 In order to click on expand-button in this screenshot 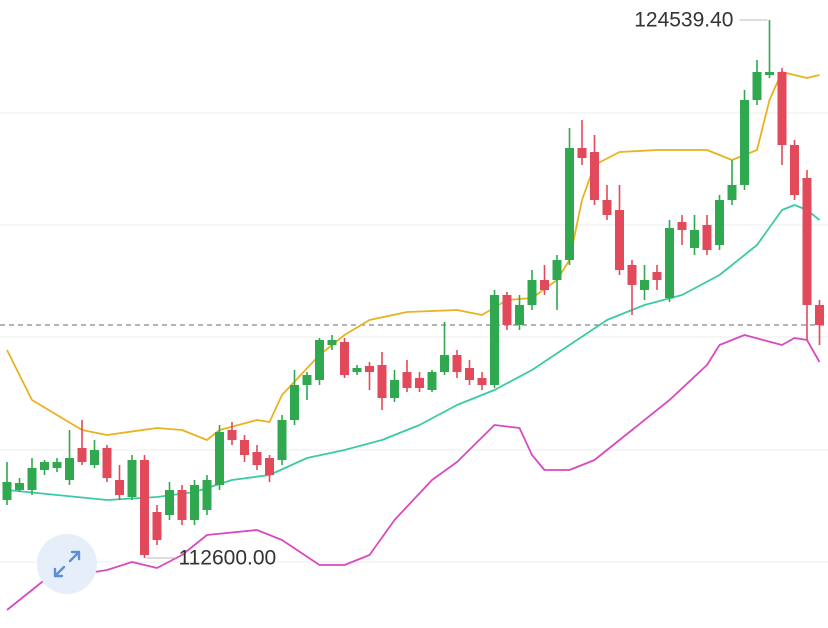, I will do `click(67, 564)`.